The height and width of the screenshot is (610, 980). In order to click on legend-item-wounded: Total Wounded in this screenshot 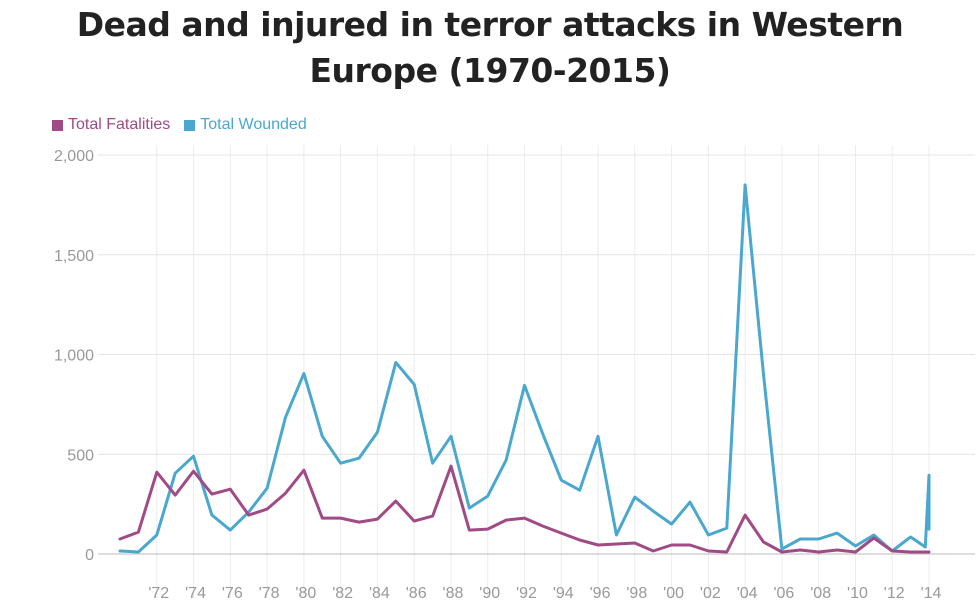, I will do `click(245, 125)`.